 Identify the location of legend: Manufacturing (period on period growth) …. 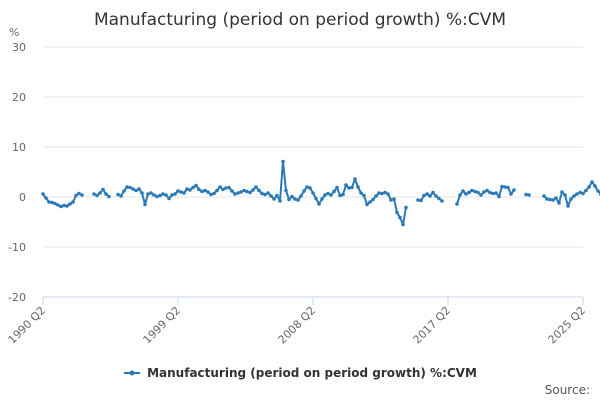
(300, 373).